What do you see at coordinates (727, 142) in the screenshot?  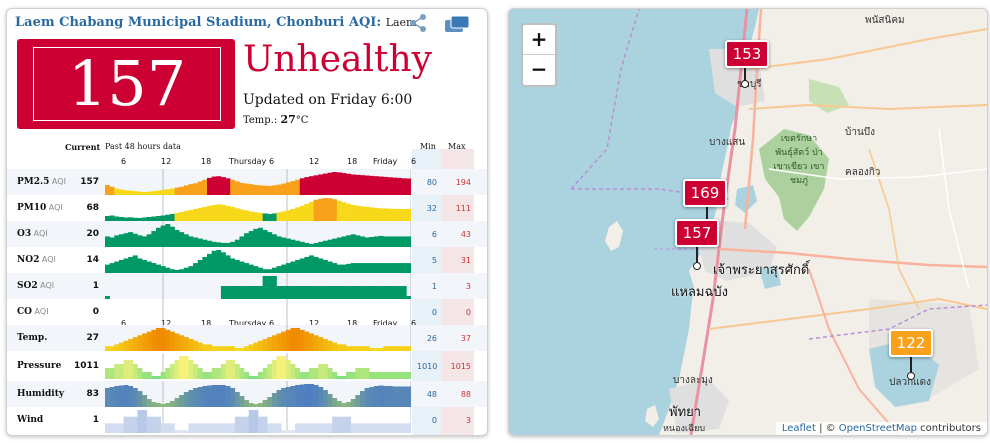 I see `place-label: บางแสน` at bounding box center [727, 142].